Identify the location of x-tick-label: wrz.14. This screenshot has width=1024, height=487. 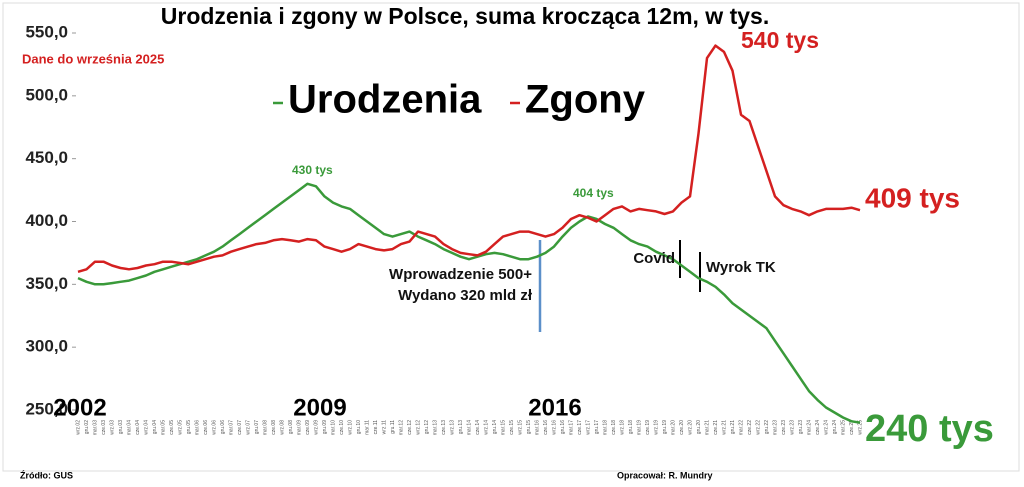
(486, 427).